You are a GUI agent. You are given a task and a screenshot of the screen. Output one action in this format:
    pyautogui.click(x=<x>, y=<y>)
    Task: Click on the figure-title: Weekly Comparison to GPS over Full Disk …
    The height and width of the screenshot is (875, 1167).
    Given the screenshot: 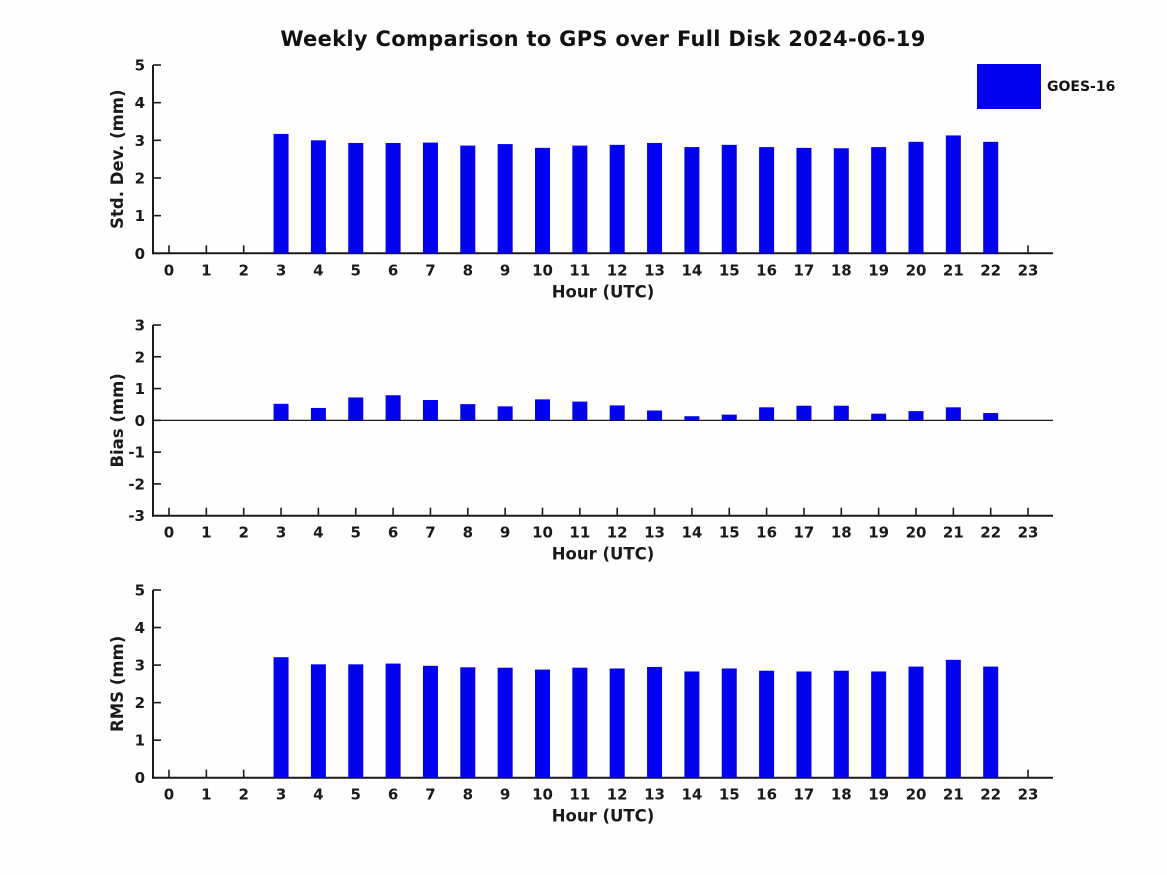 What is the action you would take?
    pyautogui.click(x=603, y=39)
    